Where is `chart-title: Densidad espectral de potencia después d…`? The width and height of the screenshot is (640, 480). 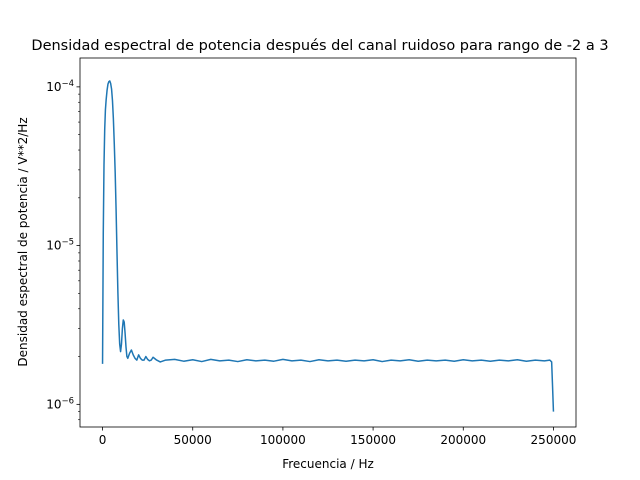
chart-title: Densidad espectral de potencia después d… is located at coordinates (319, 46).